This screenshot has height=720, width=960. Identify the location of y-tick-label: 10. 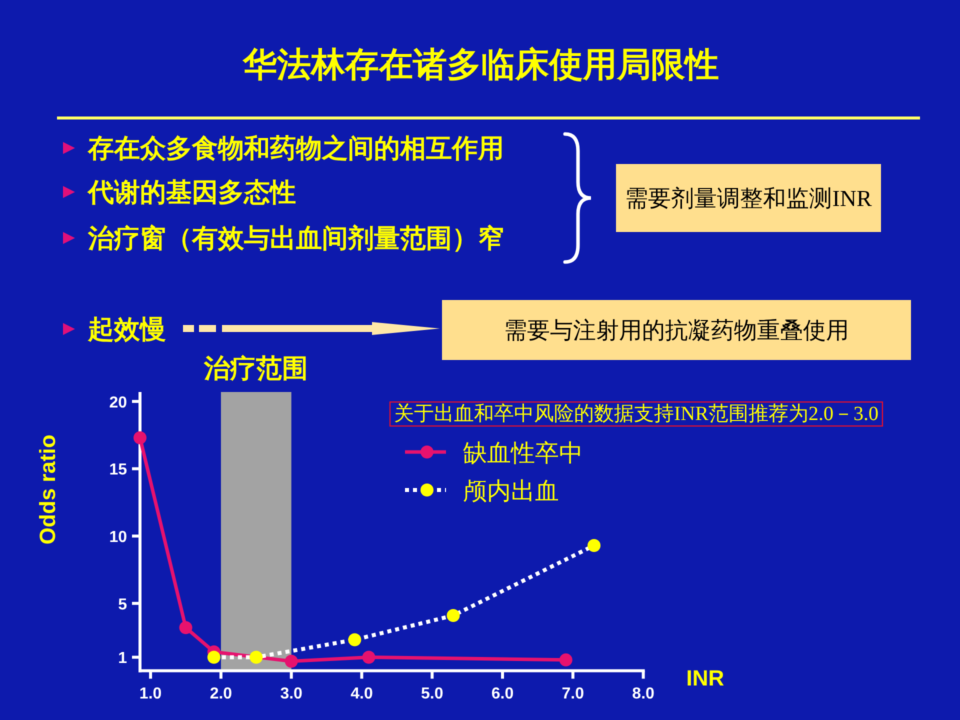
(118, 537).